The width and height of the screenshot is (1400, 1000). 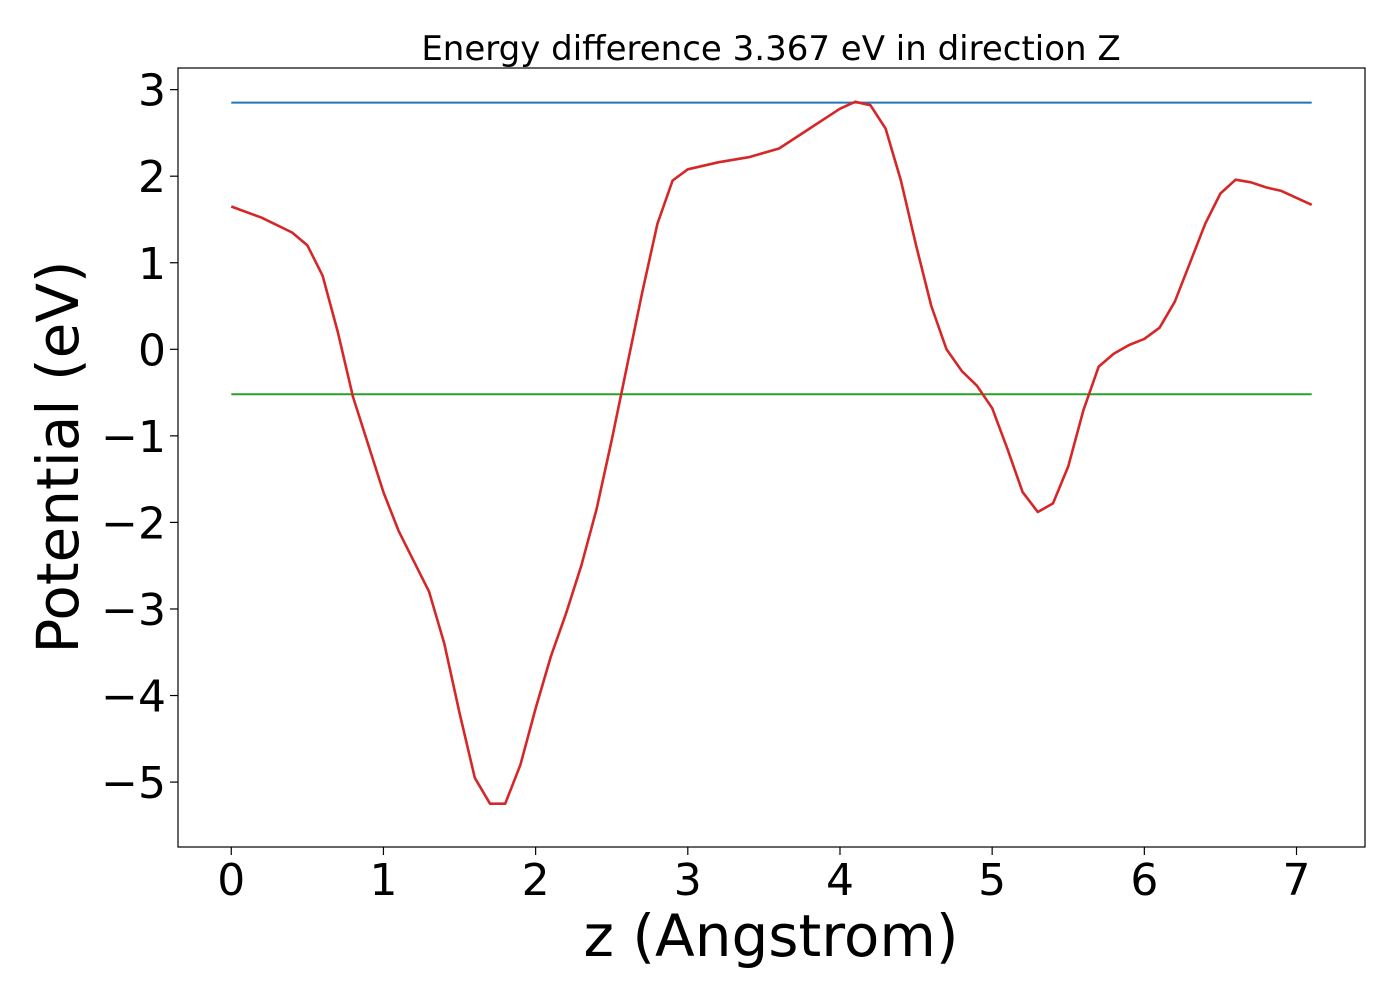 I want to click on x-tick-label: 5, so click(x=992, y=880).